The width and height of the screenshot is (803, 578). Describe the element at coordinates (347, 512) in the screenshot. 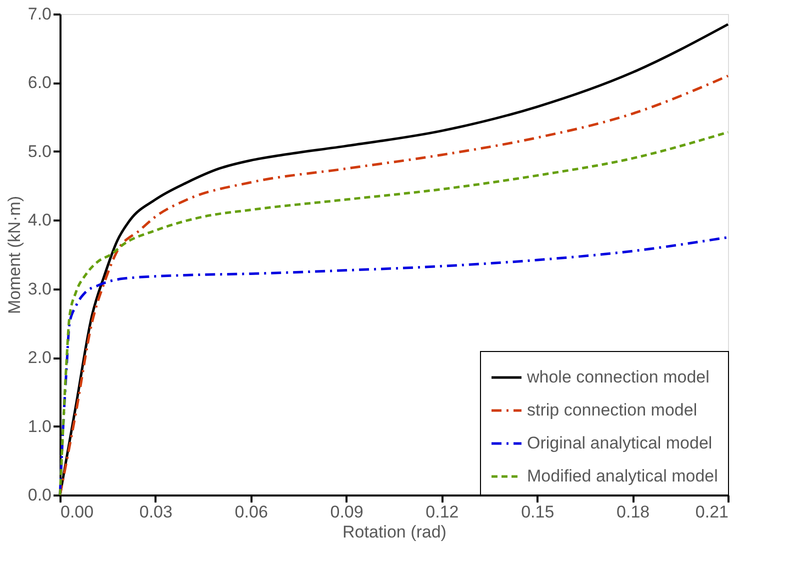

I see `x-tick-label: 0.09` at that location.